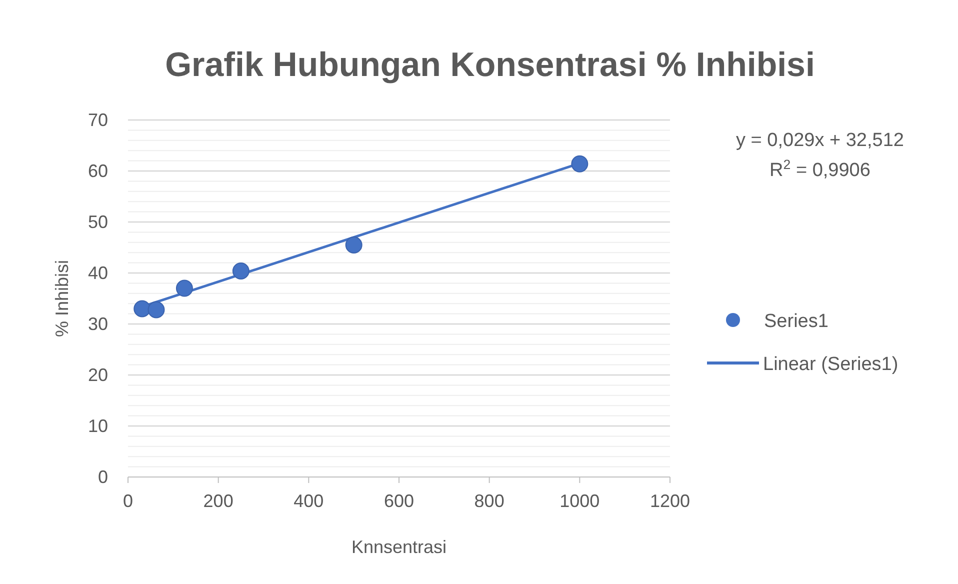  What do you see at coordinates (98, 222) in the screenshot?
I see `y-tick-label: 50` at bounding box center [98, 222].